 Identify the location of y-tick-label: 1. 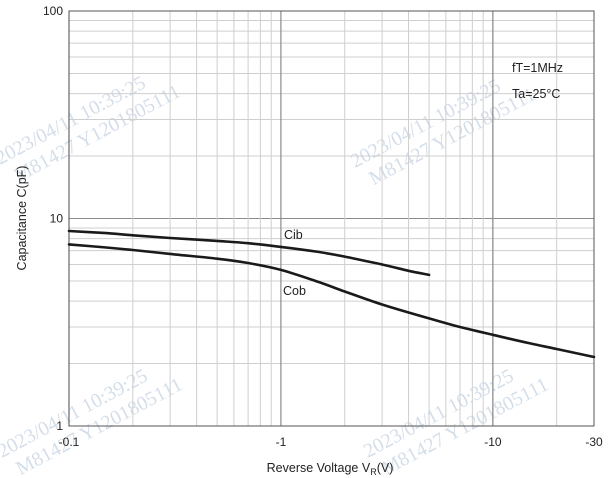
(59, 426).